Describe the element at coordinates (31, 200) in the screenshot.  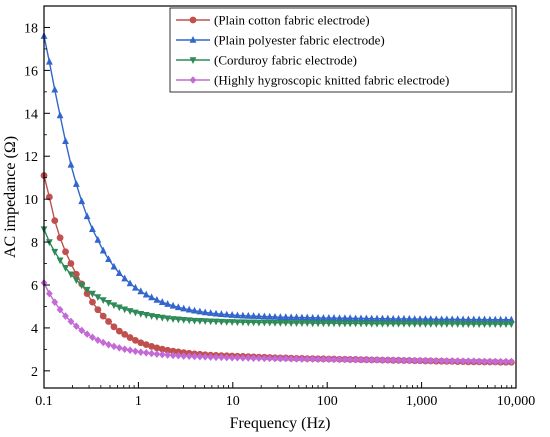
I see `y-tick-label: 10` at that location.